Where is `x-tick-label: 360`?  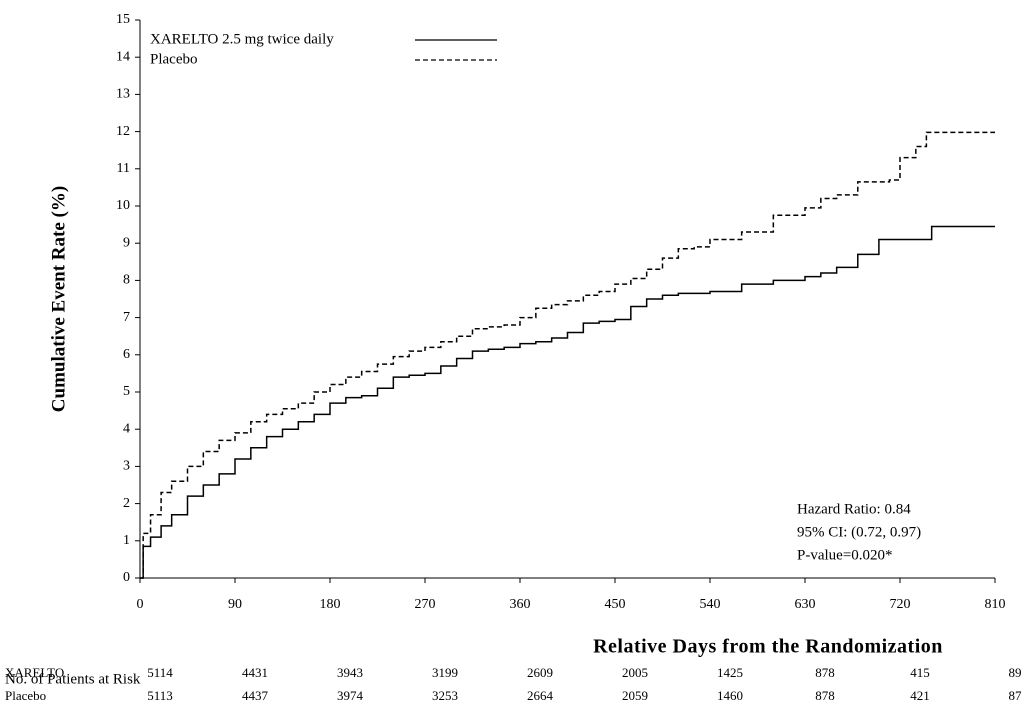 x-tick-label: 360 is located at coordinates (520, 604).